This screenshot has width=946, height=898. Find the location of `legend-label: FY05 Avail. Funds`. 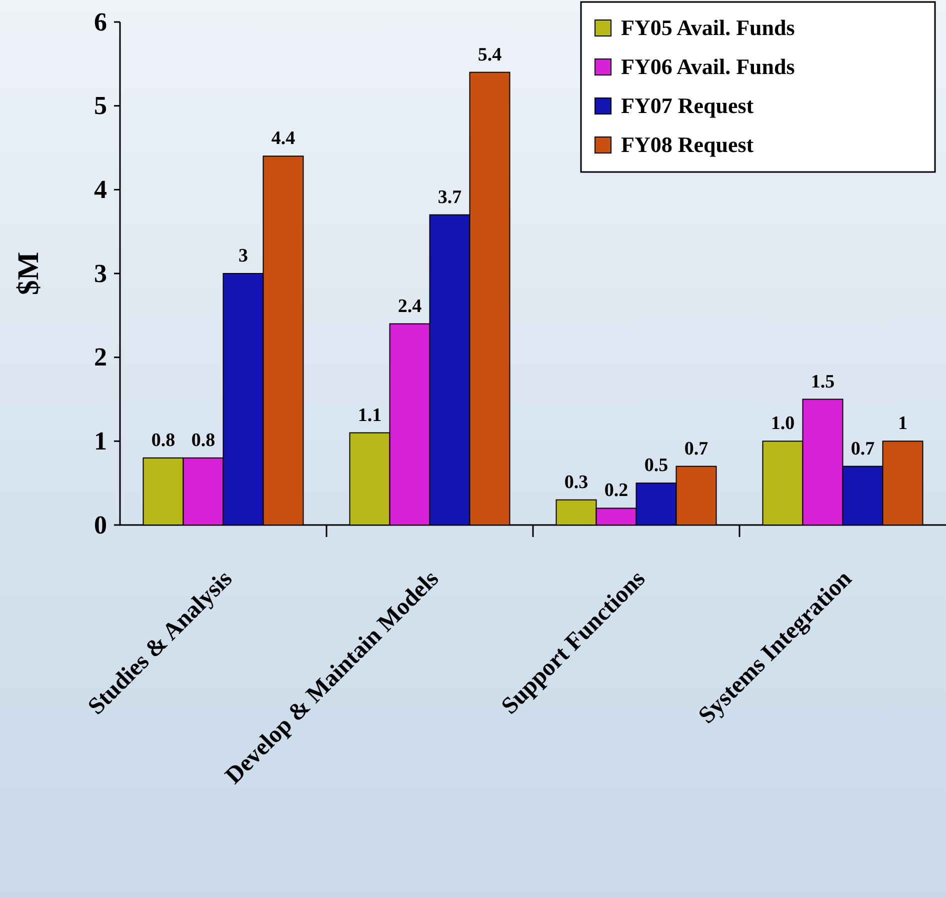

legend-label: FY05 Avail. Funds is located at coordinates (708, 27).